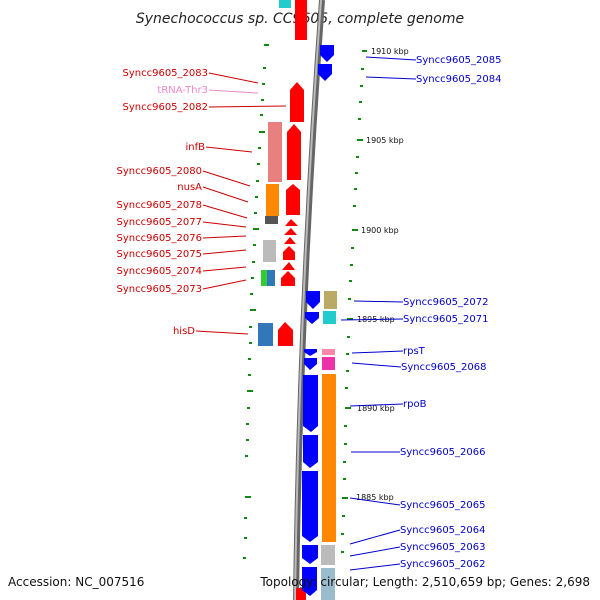  I want to click on reverse-strand-features, so click(319, 322).